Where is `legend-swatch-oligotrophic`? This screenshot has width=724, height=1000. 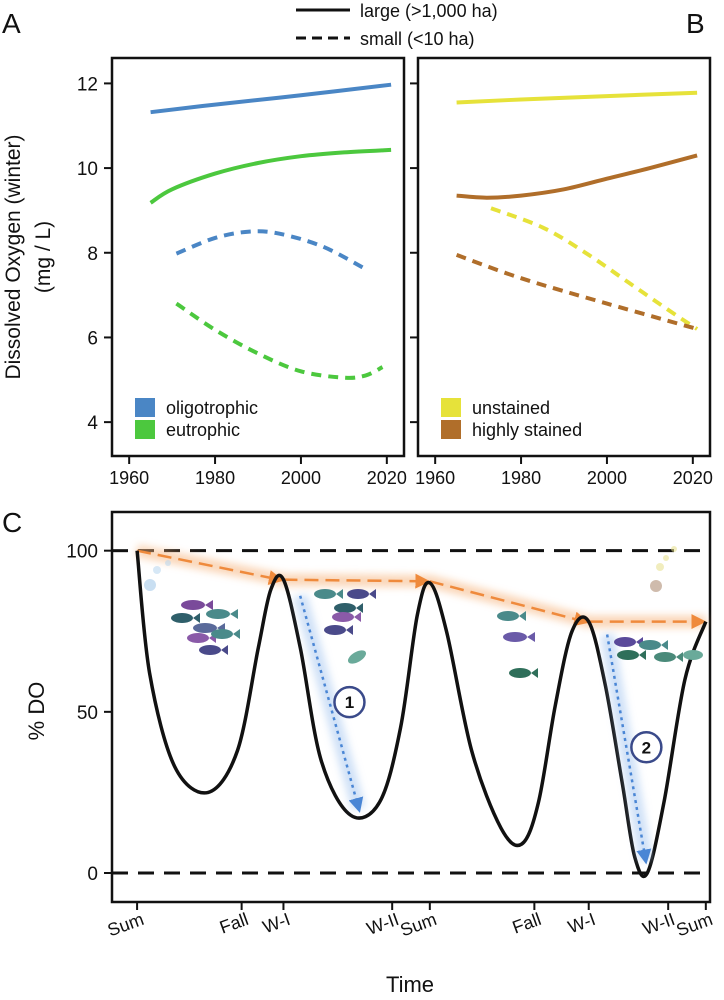
legend-swatch-oligotrophic is located at coordinates (145, 407).